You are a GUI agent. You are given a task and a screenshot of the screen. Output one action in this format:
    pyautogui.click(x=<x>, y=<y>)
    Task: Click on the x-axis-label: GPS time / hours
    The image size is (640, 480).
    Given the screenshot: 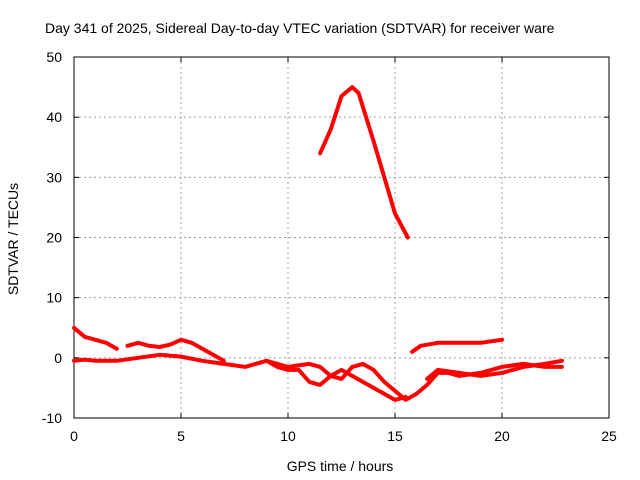 What is the action you would take?
    pyautogui.click(x=340, y=466)
    